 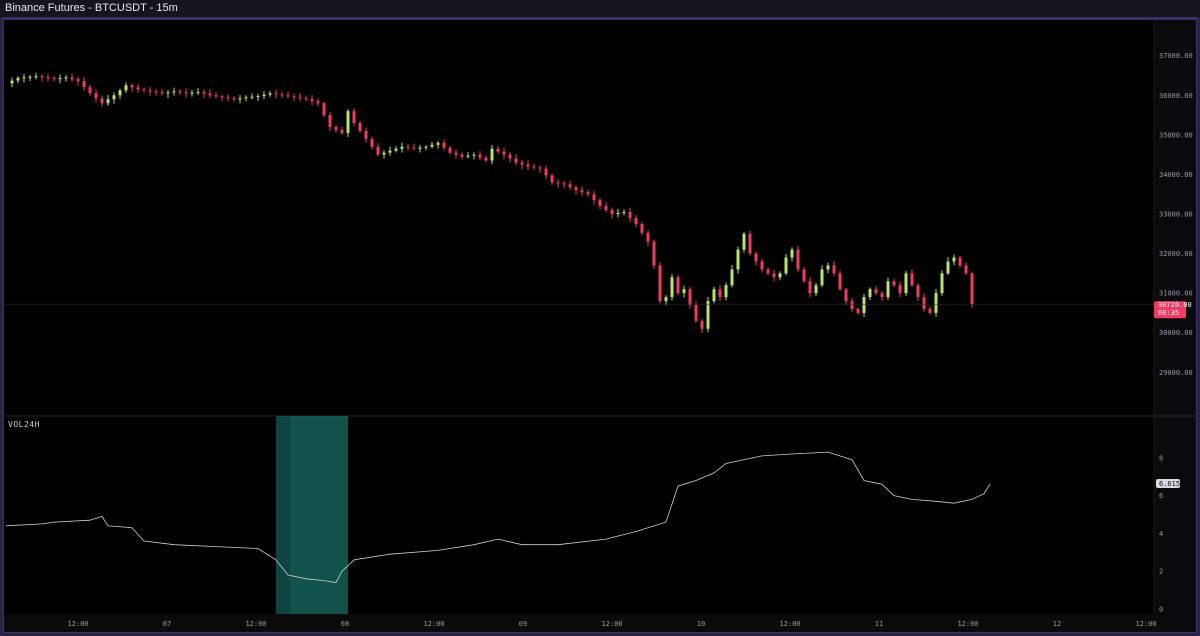 I want to click on time-tick-label: 07, so click(x=167, y=624).